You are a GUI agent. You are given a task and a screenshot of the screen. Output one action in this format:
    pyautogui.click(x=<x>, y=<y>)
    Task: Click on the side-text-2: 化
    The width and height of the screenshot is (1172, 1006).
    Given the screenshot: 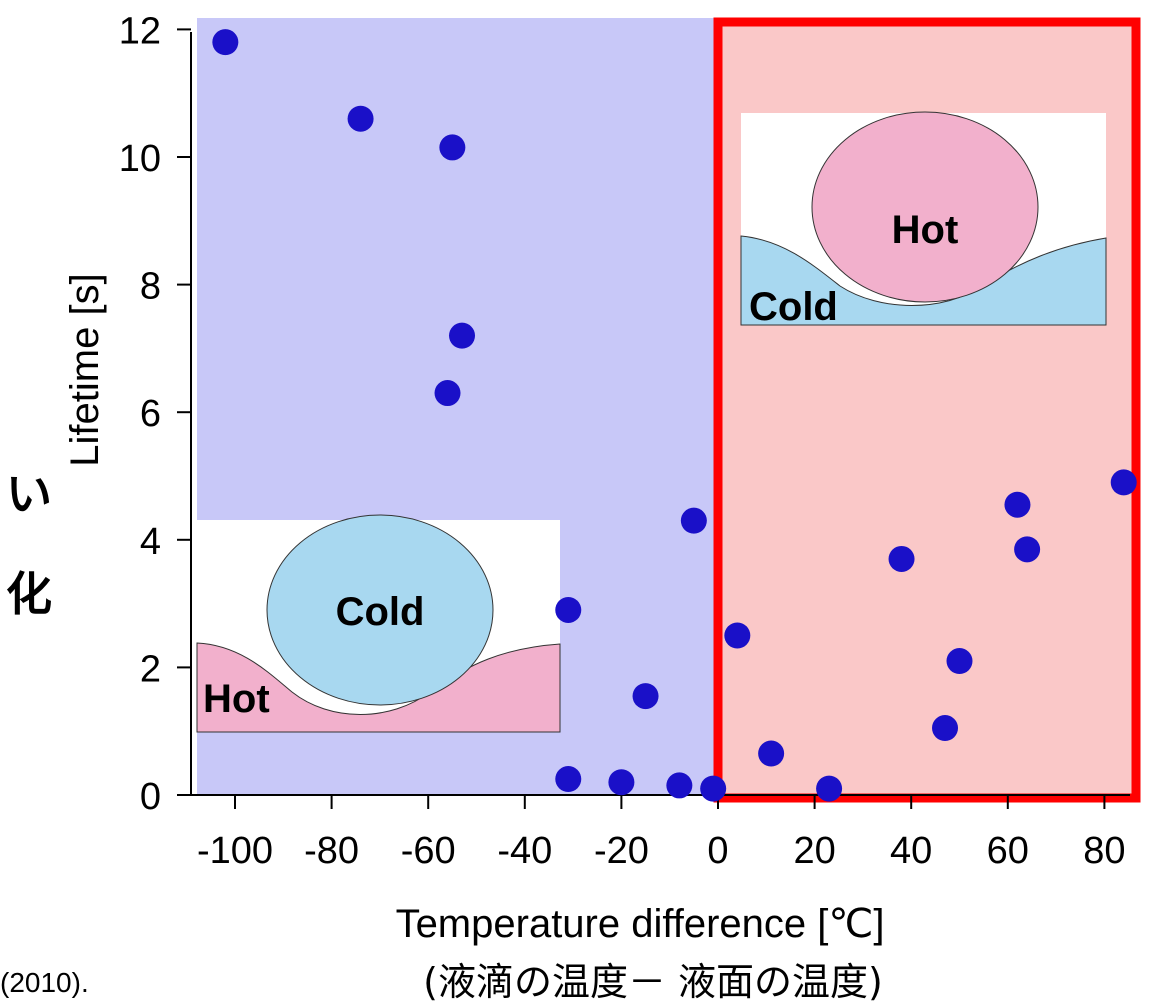 What is the action you would take?
    pyautogui.click(x=29, y=594)
    